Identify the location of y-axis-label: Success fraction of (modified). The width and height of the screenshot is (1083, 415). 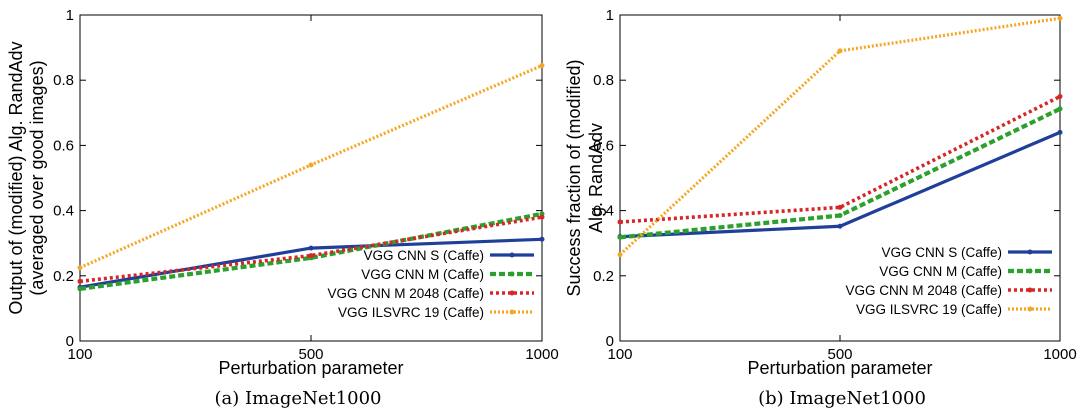
(574, 177).